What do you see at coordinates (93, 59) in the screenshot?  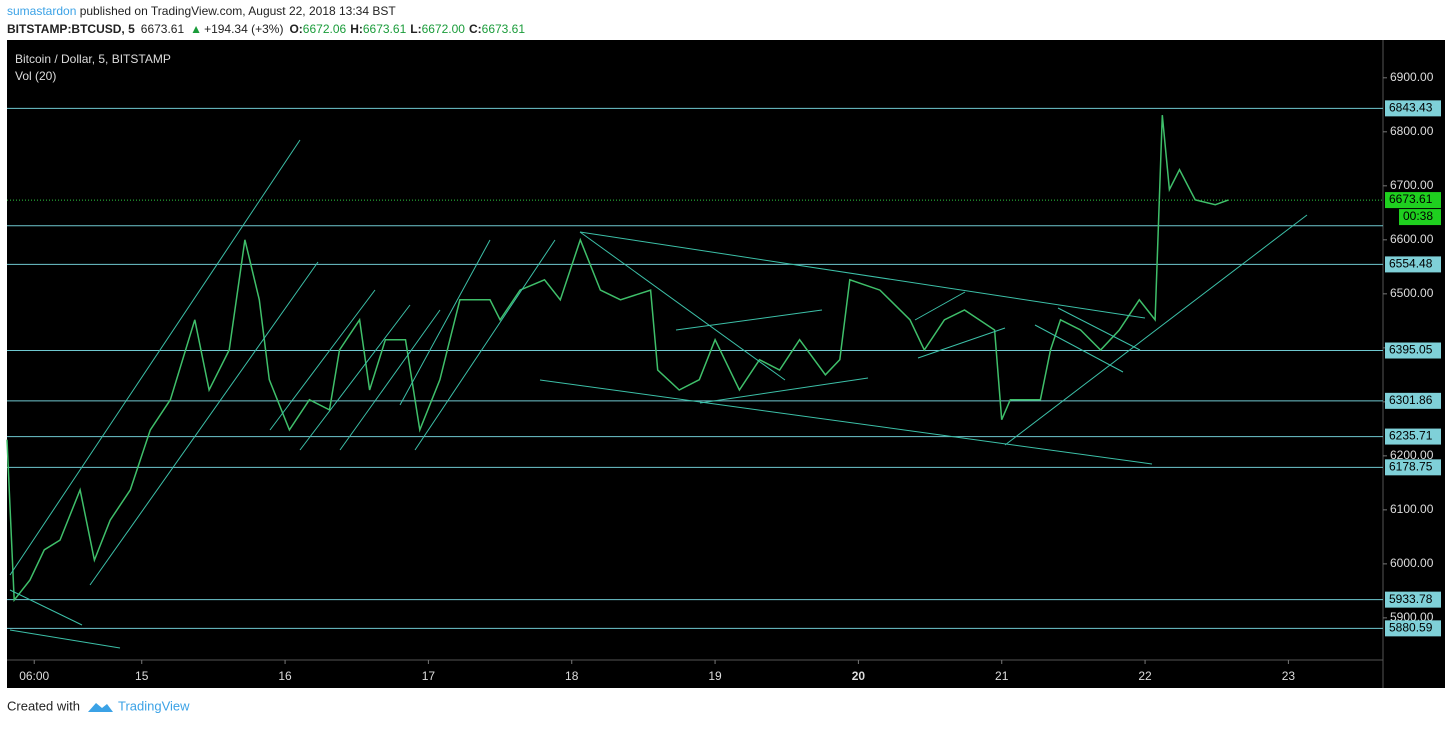 I see `chart-title: Bitcoin / Dollar, 5, BITSTAMP` at bounding box center [93, 59].